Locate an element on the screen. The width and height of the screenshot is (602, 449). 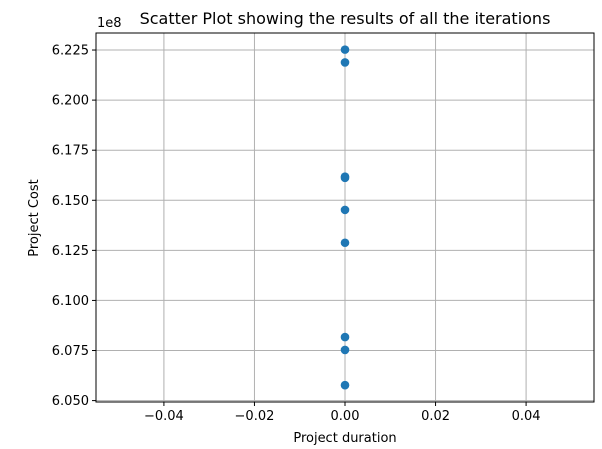
x-tick-label: 0.02 is located at coordinates (435, 416).